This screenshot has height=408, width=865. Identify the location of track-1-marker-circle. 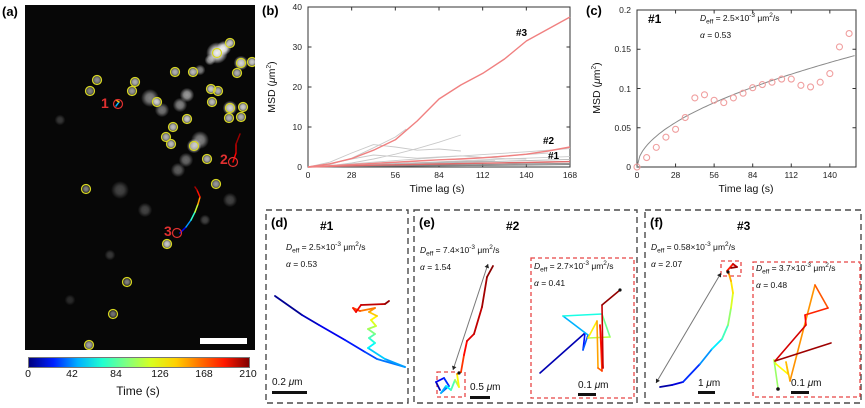
(118, 104).